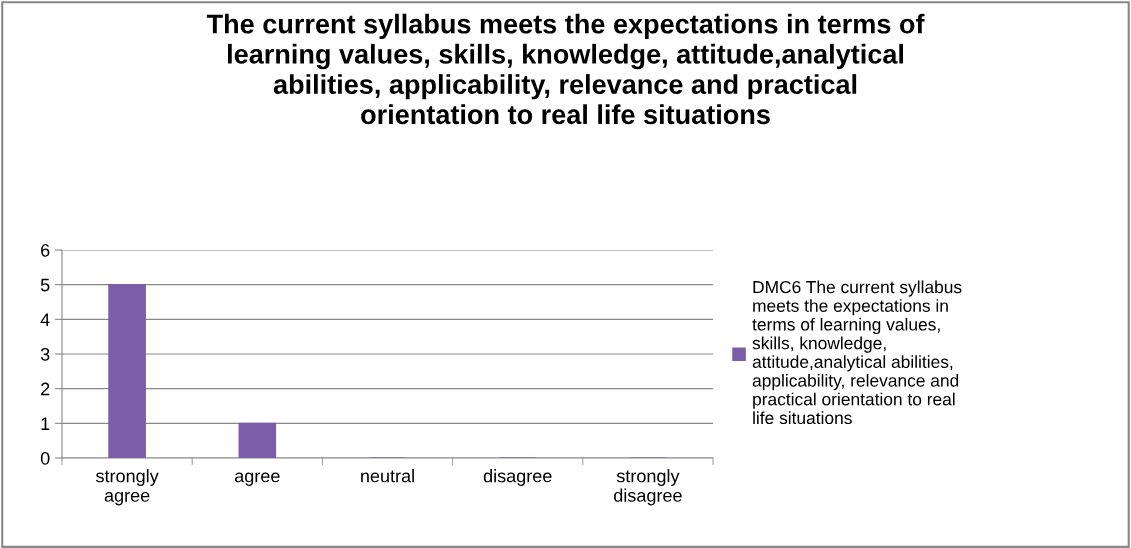 This screenshot has height=548, width=1131. I want to click on x-tick-label: disagree, so click(517, 477).